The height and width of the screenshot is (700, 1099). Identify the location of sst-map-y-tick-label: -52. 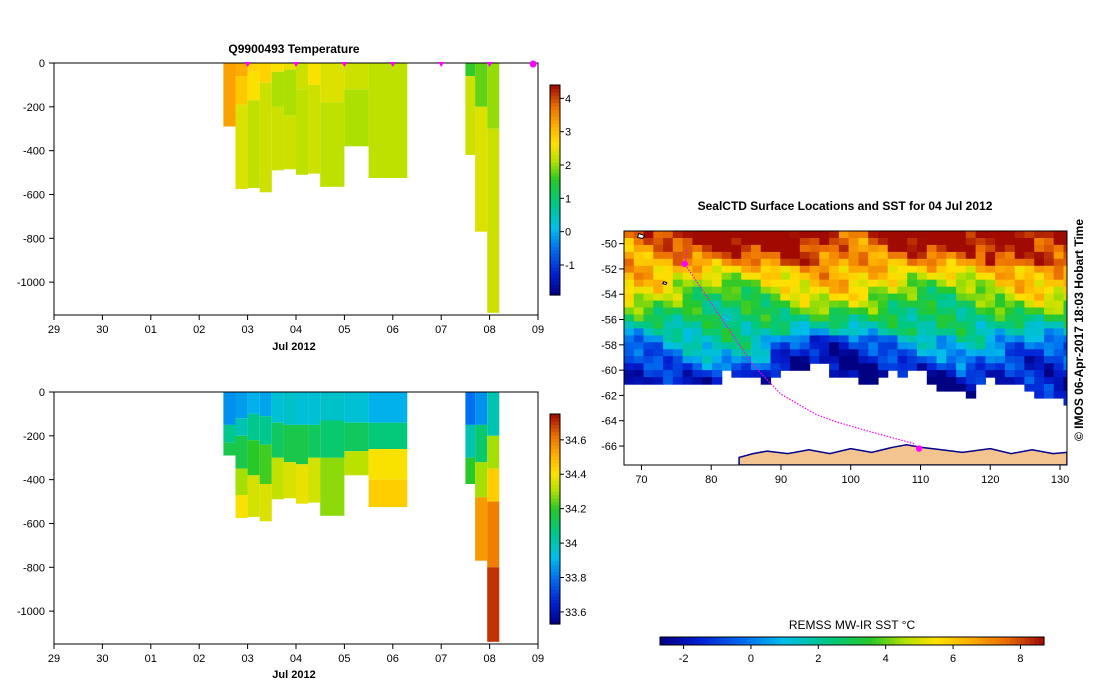
(609, 270).